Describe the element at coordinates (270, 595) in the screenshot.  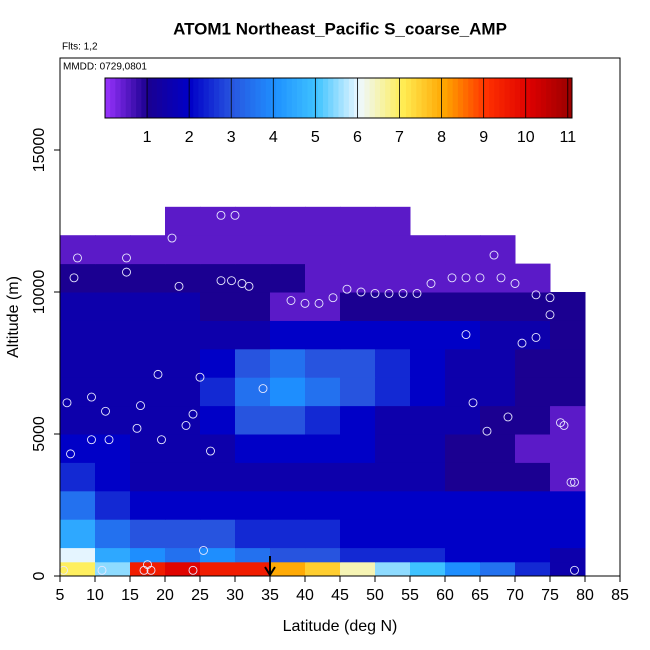
I see `x-tick-label: 35` at that location.